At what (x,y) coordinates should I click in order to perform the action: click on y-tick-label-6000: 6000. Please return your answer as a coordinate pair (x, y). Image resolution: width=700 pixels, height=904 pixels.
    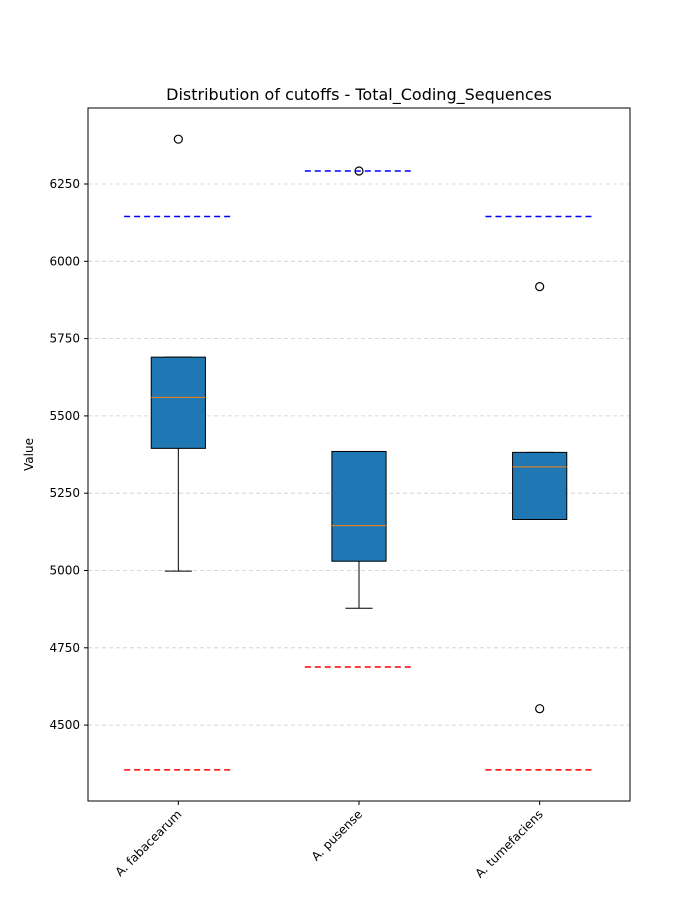
    Looking at the image, I should click on (64, 261).